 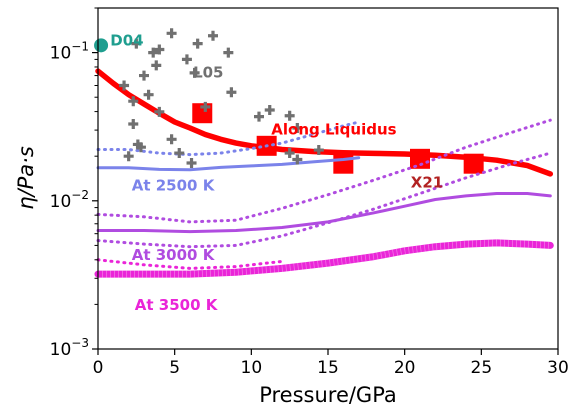 What do you see at coordinates (328, 368) in the screenshot?
I see `x-tick-label-3: 15` at bounding box center [328, 368].